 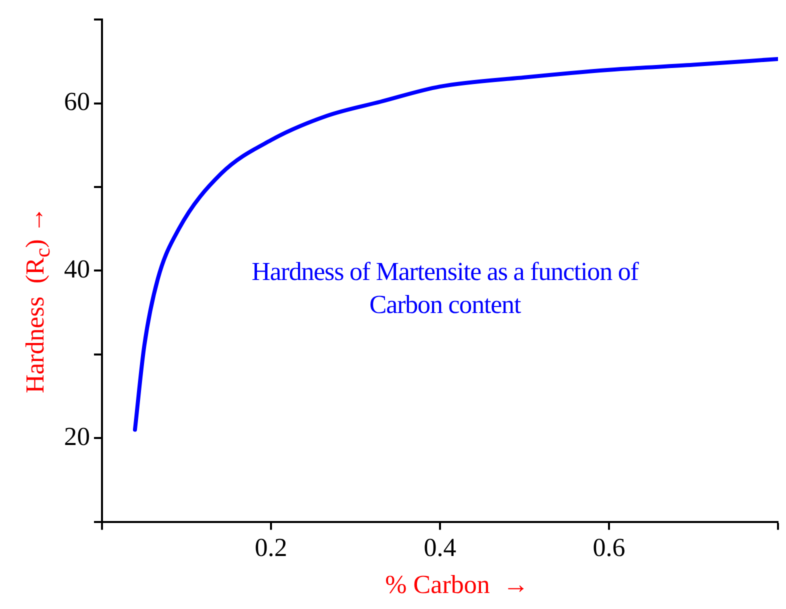 What do you see at coordinates (77, 101) in the screenshot?
I see `y-tick-label: 60` at bounding box center [77, 101].